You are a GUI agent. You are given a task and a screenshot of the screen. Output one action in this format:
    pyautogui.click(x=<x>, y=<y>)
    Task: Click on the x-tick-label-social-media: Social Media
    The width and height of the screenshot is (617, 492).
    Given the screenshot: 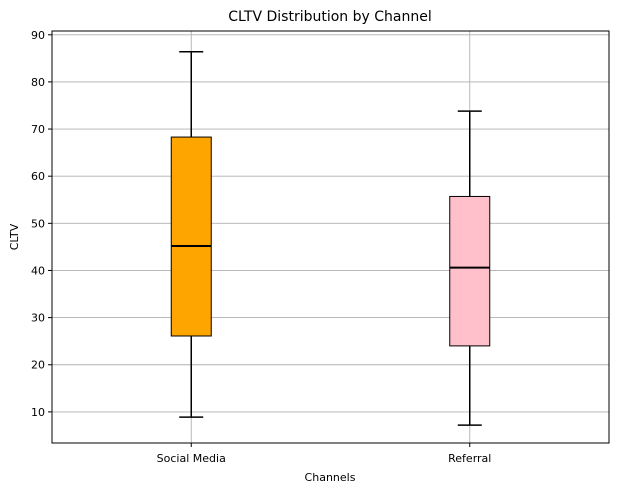 What is the action you would take?
    pyautogui.click(x=191, y=458)
    